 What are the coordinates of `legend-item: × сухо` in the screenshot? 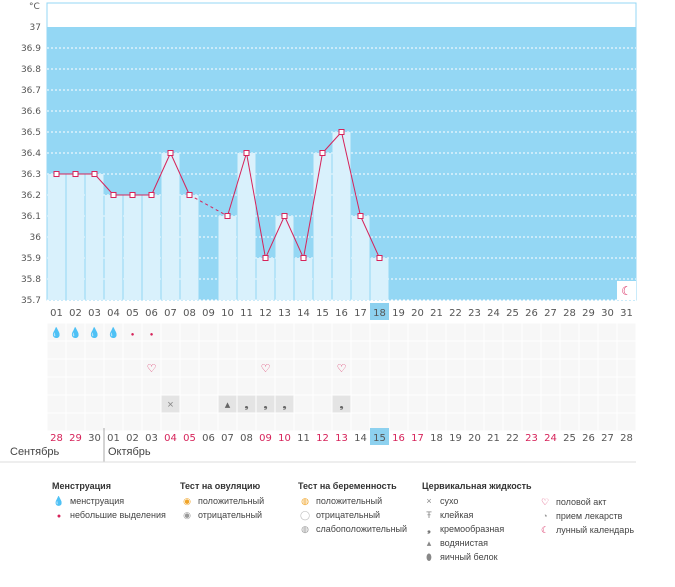 It's located at (477, 501).